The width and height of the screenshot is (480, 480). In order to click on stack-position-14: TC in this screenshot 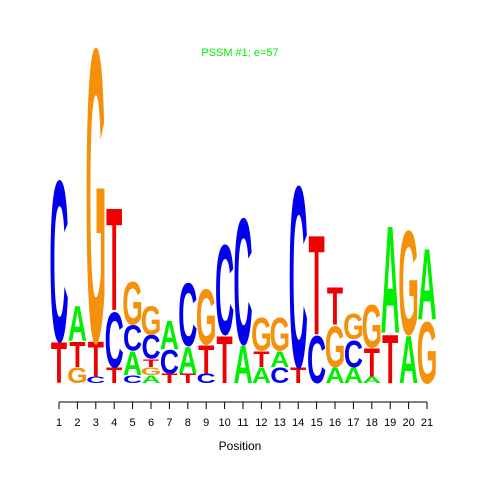, I will do `click(298, 278)`.